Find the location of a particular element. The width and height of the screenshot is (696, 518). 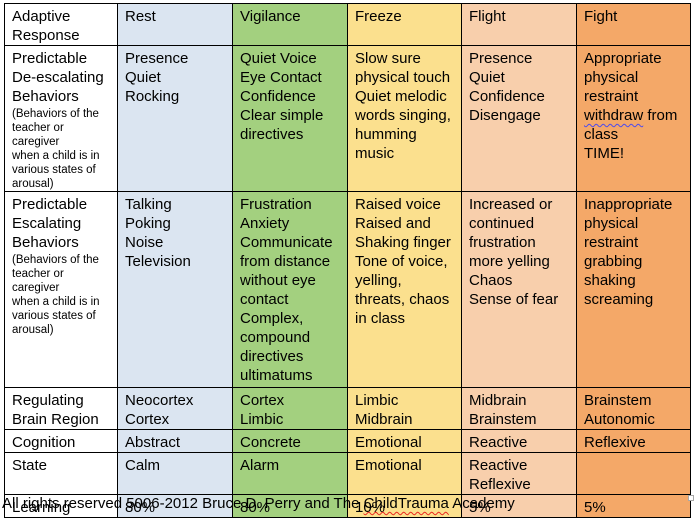

cell-state-rest: Calm is located at coordinates (175, 473).